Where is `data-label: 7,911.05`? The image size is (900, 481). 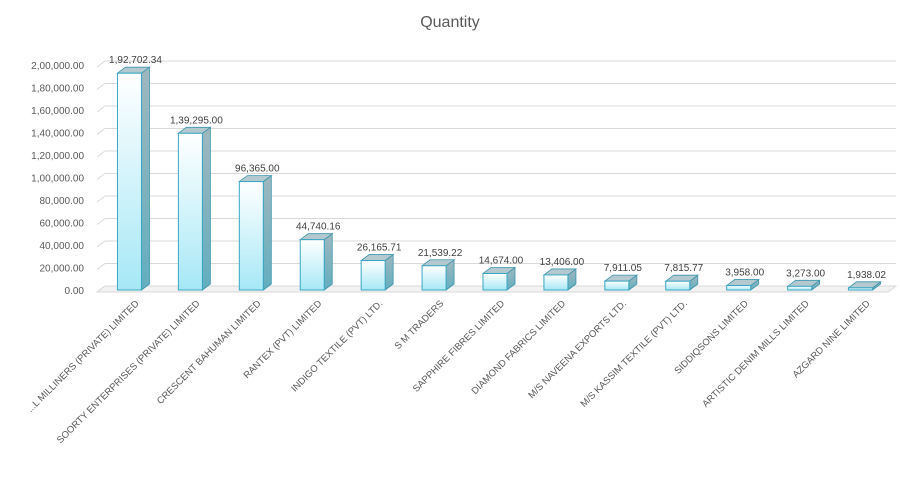 data-label: 7,911.05 is located at coordinates (623, 268).